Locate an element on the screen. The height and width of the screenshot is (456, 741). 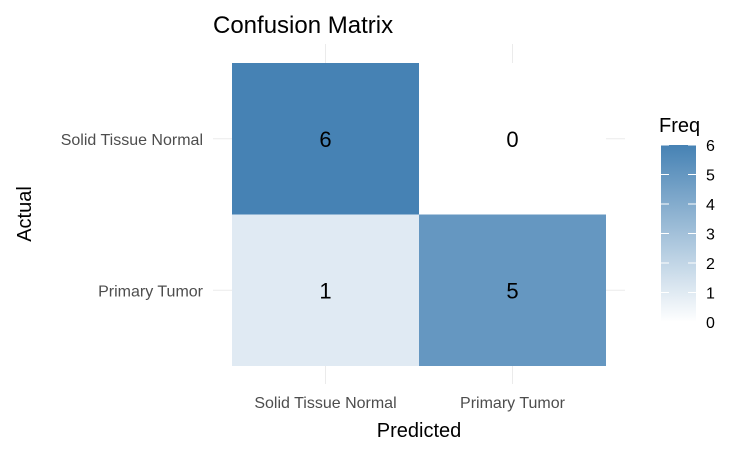
cell-value-label: 0 is located at coordinates (512, 139).